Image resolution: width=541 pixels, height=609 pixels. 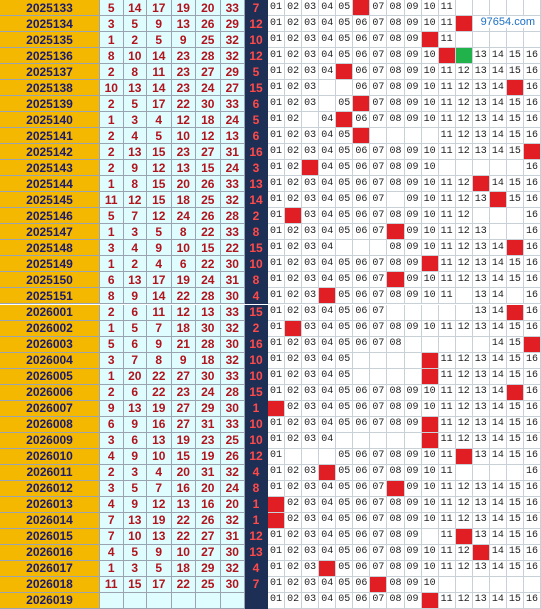 What do you see at coordinates (112, 408) in the screenshot?
I see `red-ball-cell: 9` at bounding box center [112, 408].